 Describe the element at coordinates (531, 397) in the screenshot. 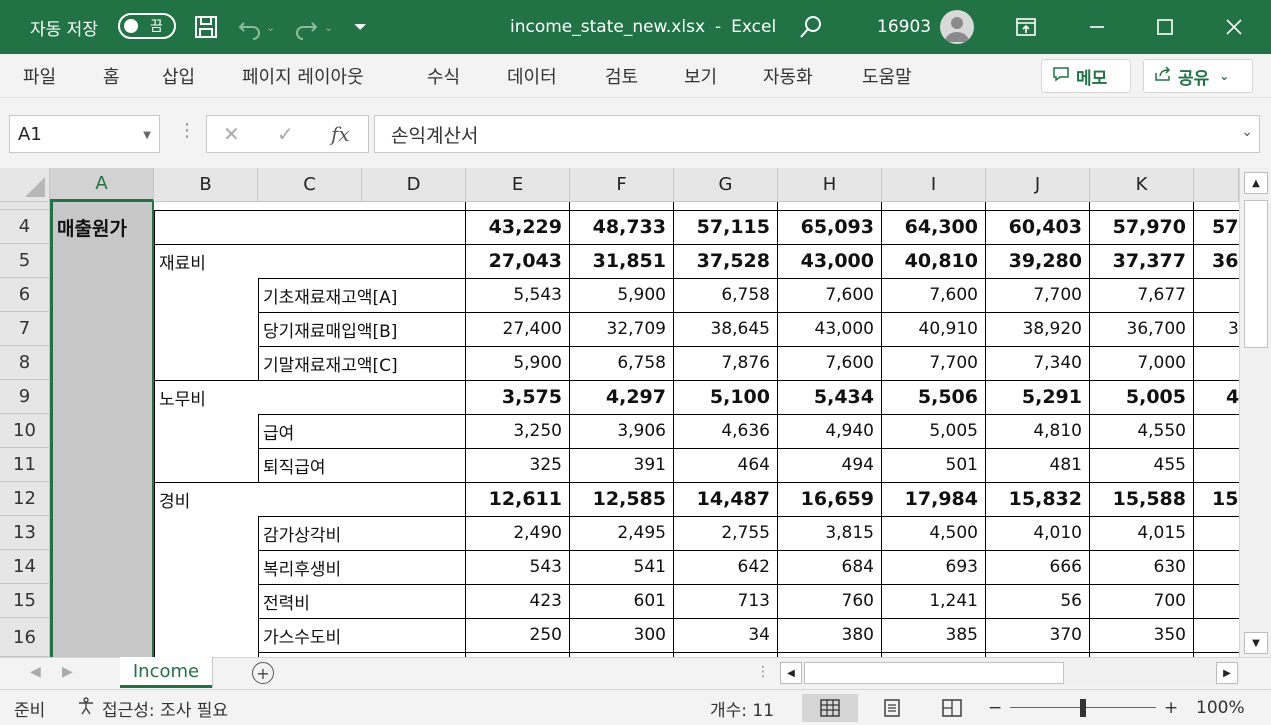

I see `value-cell: 3,575` at that location.